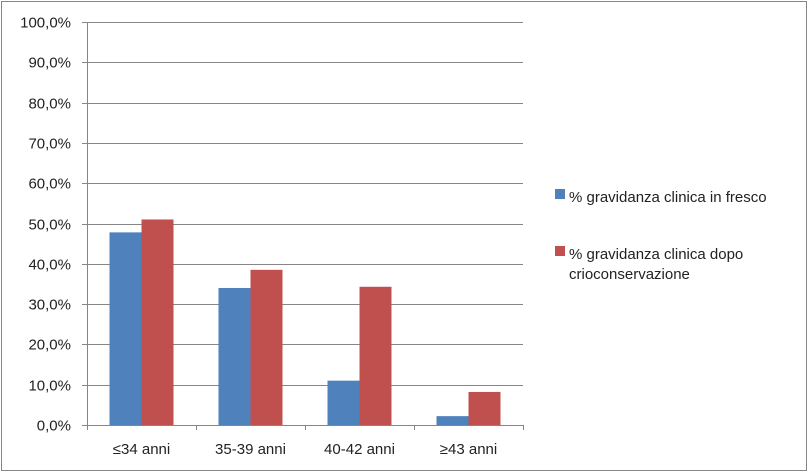 The image size is (811, 474). Describe the element at coordinates (49, 63) in the screenshot. I see `y-tick-label: 90,0%` at that location.